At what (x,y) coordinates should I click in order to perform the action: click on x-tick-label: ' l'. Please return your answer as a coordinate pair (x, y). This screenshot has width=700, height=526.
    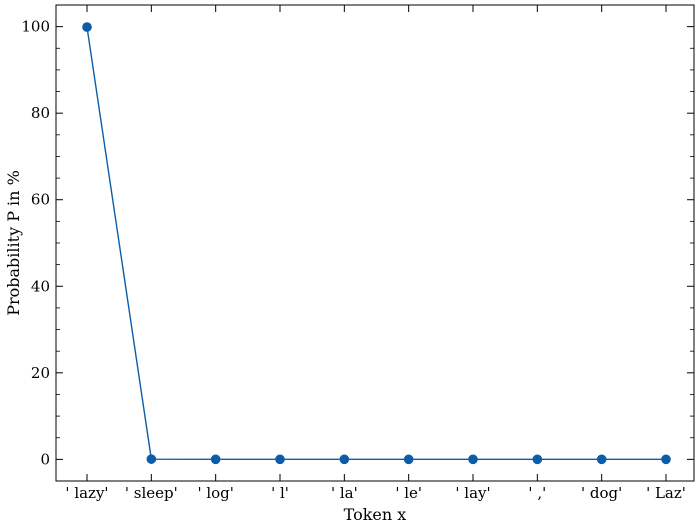
    Looking at the image, I should click on (280, 493).